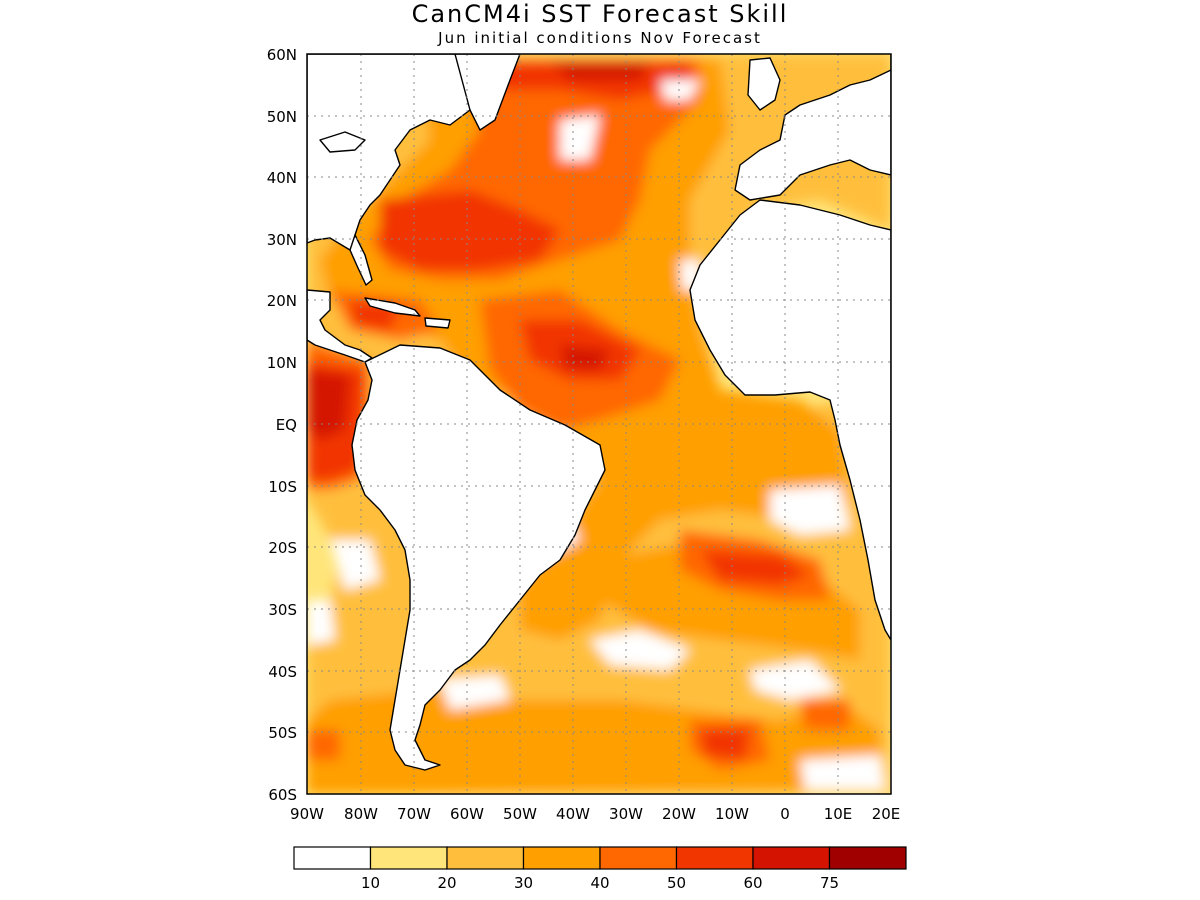 This screenshot has width=1200, height=900. I want to click on lon-tick: 80W, so click(361, 814).